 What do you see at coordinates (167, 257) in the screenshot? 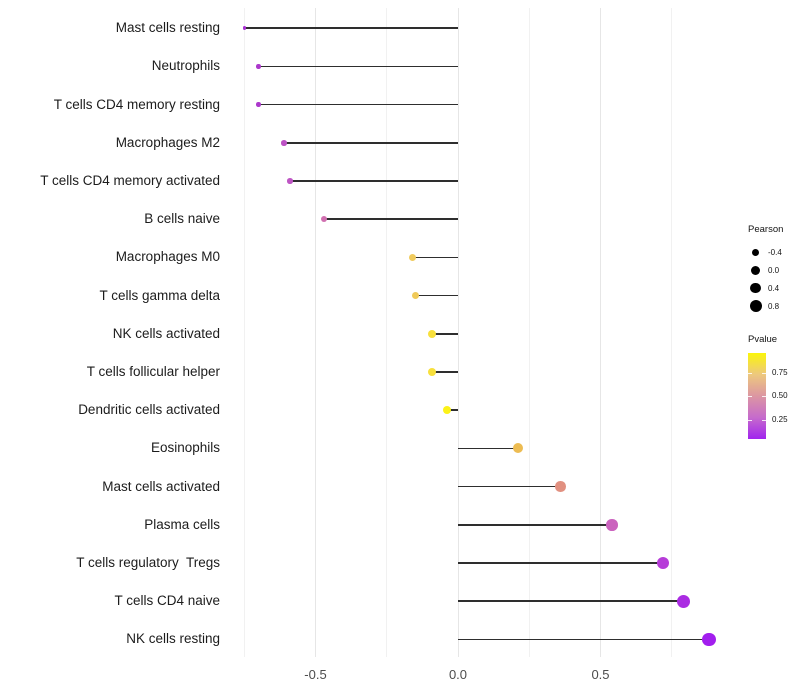
I see `y-axis-label: Macrophages M0` at bounding box center [167, 257].